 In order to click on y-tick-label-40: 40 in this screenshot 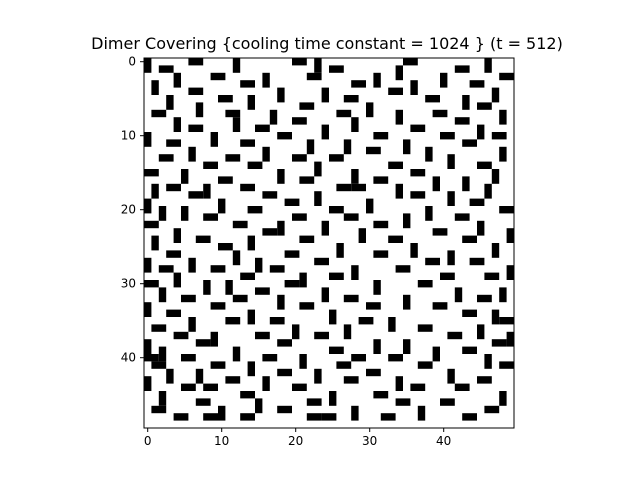, I will do `click(128, 358)`.